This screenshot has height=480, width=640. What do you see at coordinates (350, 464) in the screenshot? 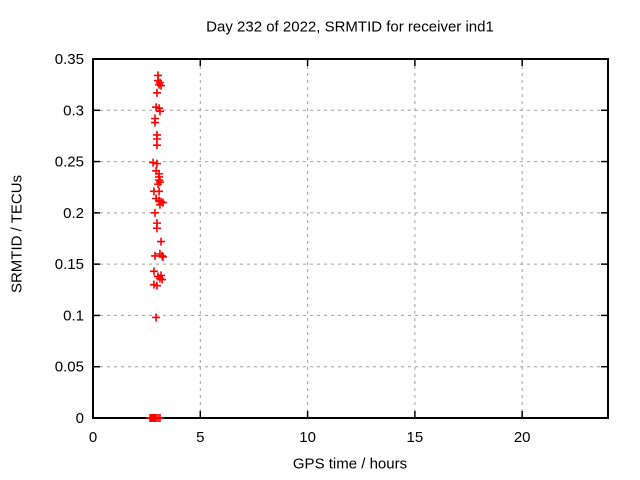
I see `x-axis-label: GPS time / hours` at bounding box center [350, 464].